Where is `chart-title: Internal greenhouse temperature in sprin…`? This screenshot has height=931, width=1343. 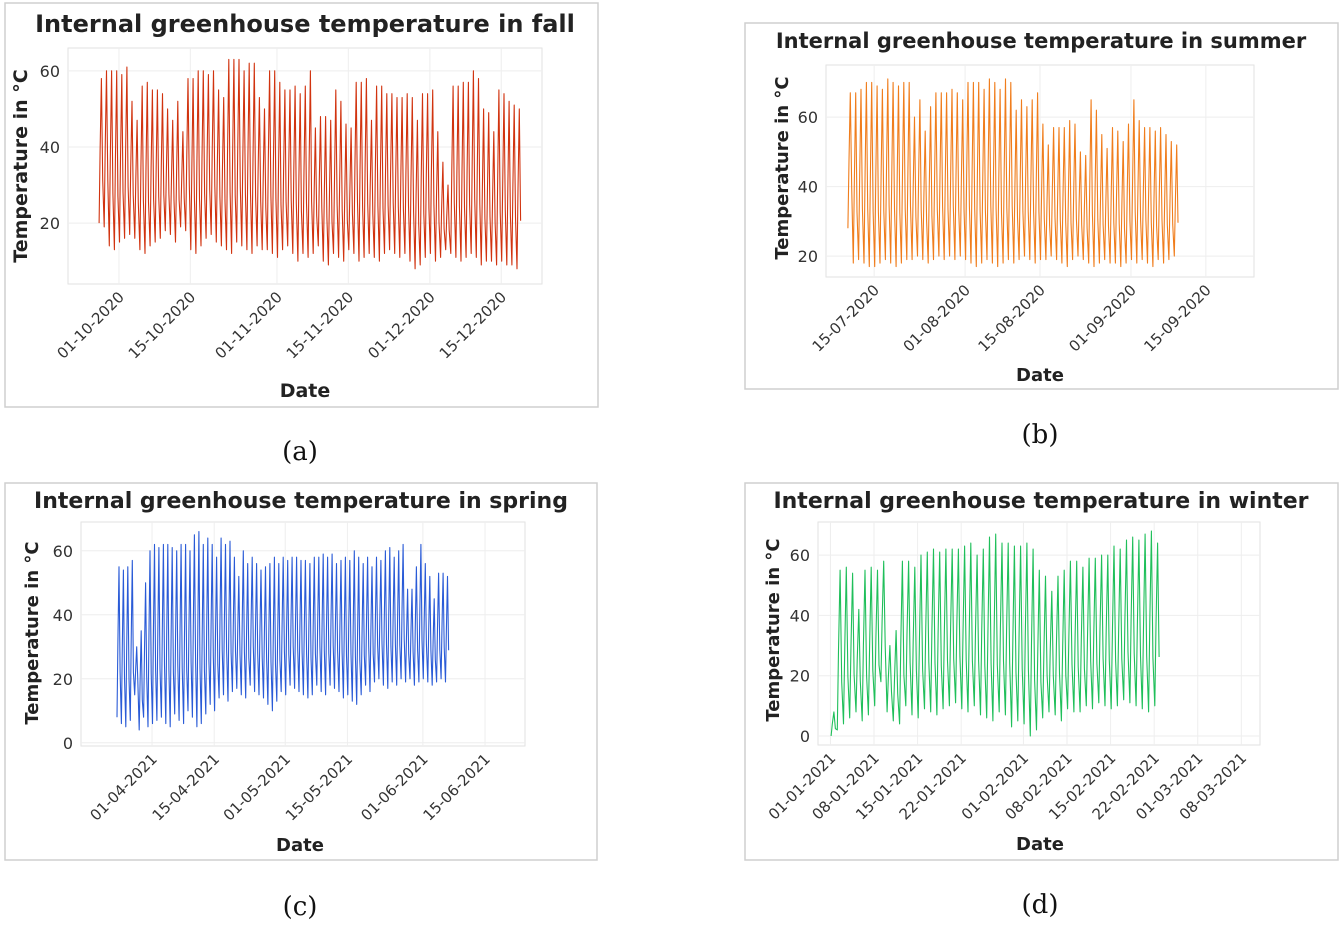 chart-title: Internal greenhouse temperature in sprin… is located at coordinates (301, 501).